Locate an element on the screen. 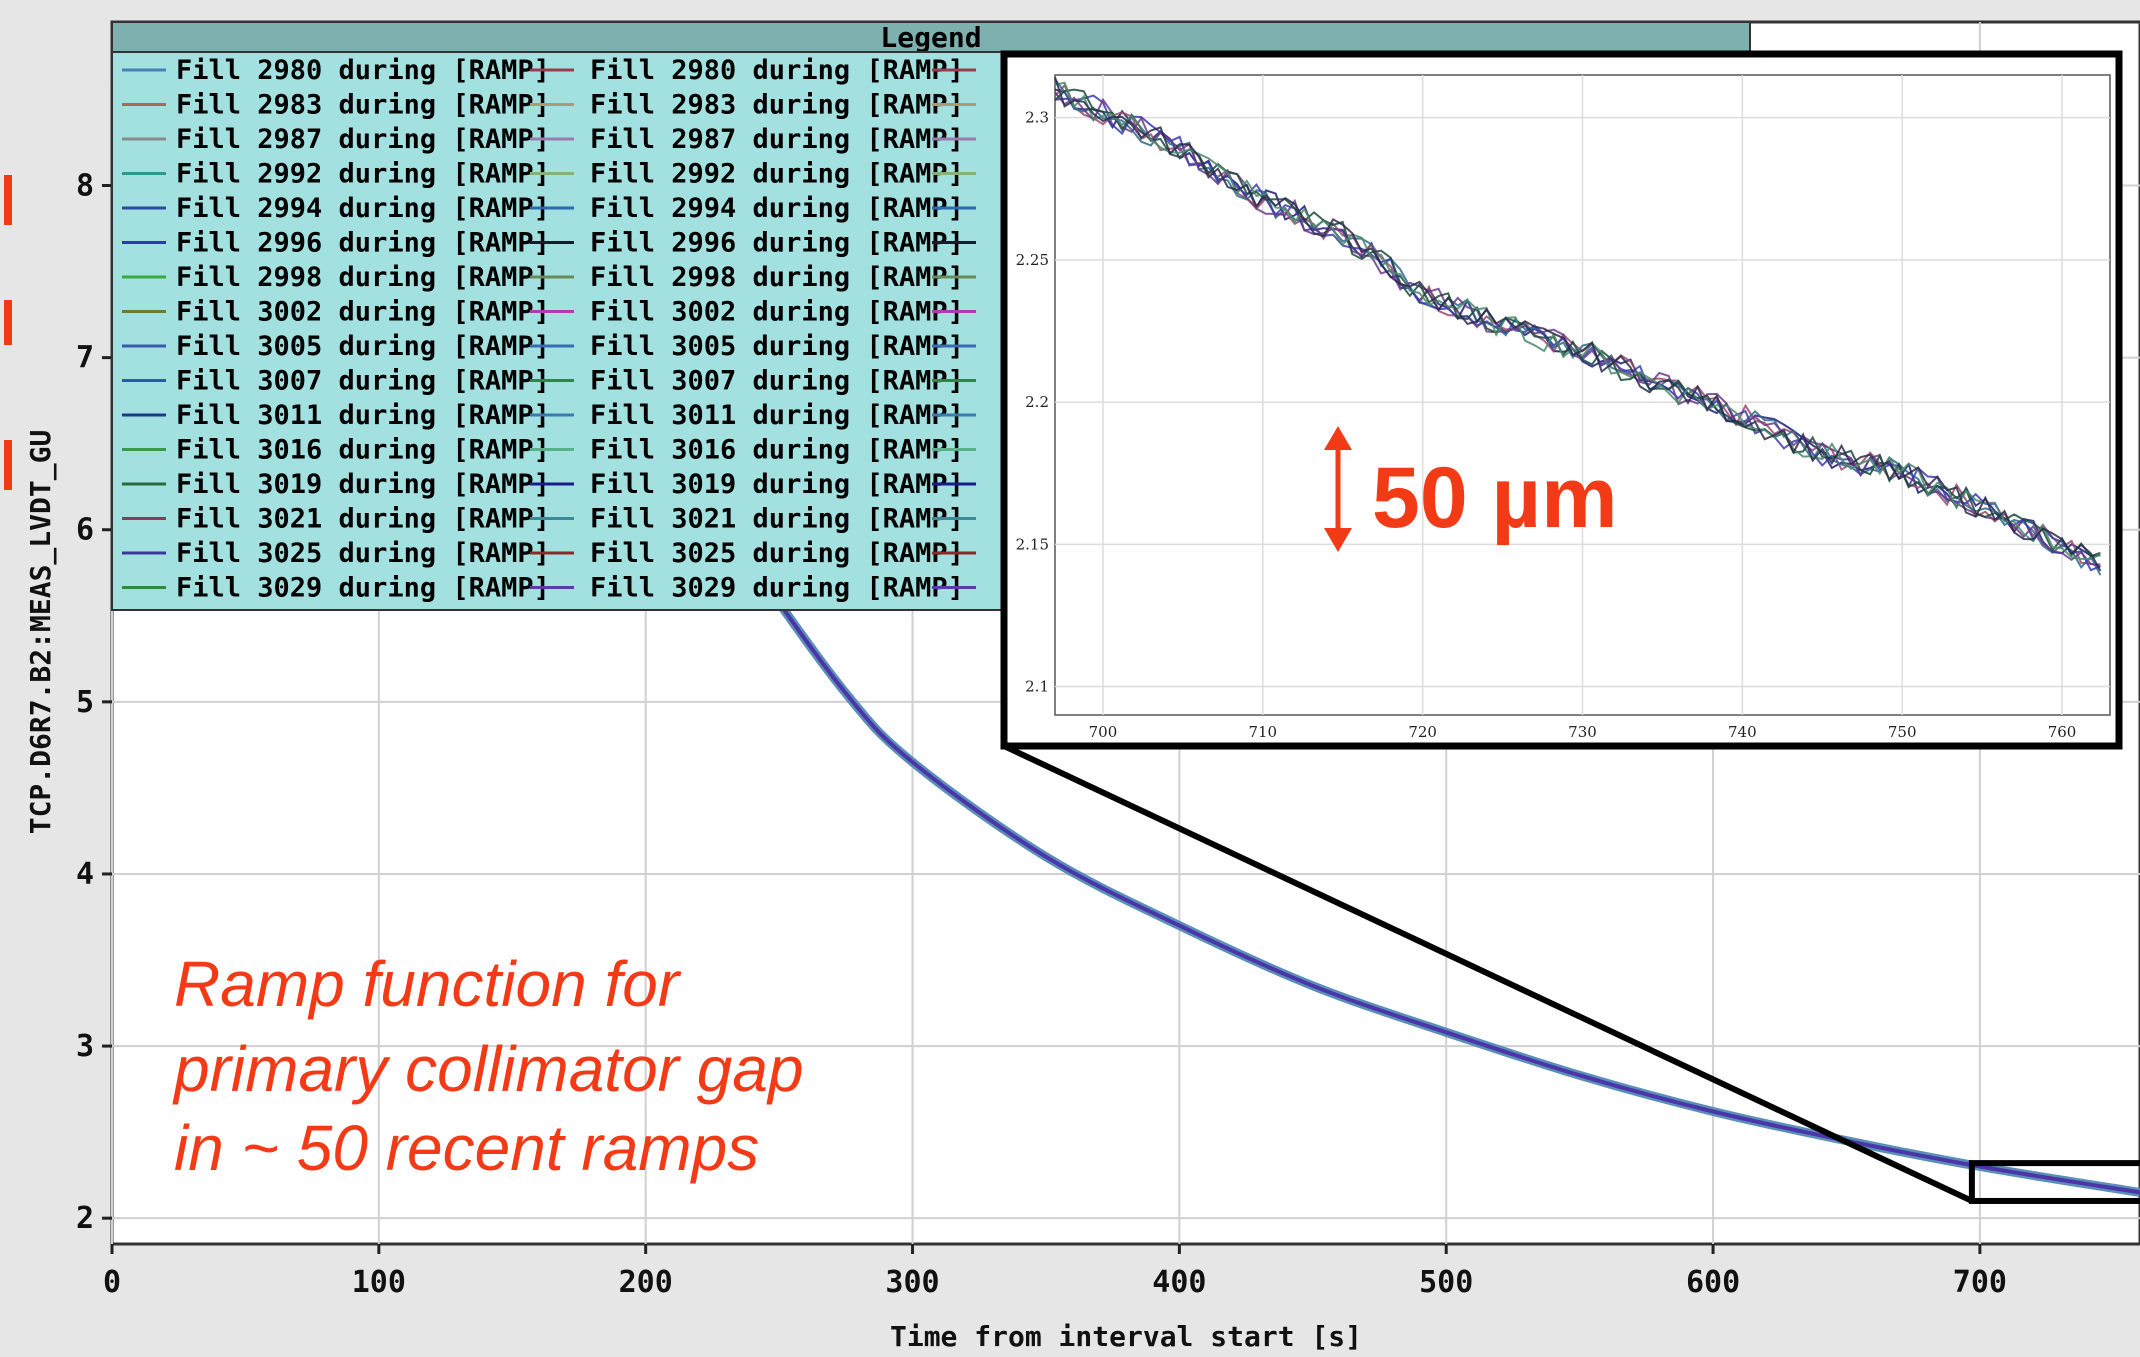 Image resolution: width=2140 pixels, height=1357 pixels. inset-x-tick-label: 750 is located at coordinates (1902, 732).